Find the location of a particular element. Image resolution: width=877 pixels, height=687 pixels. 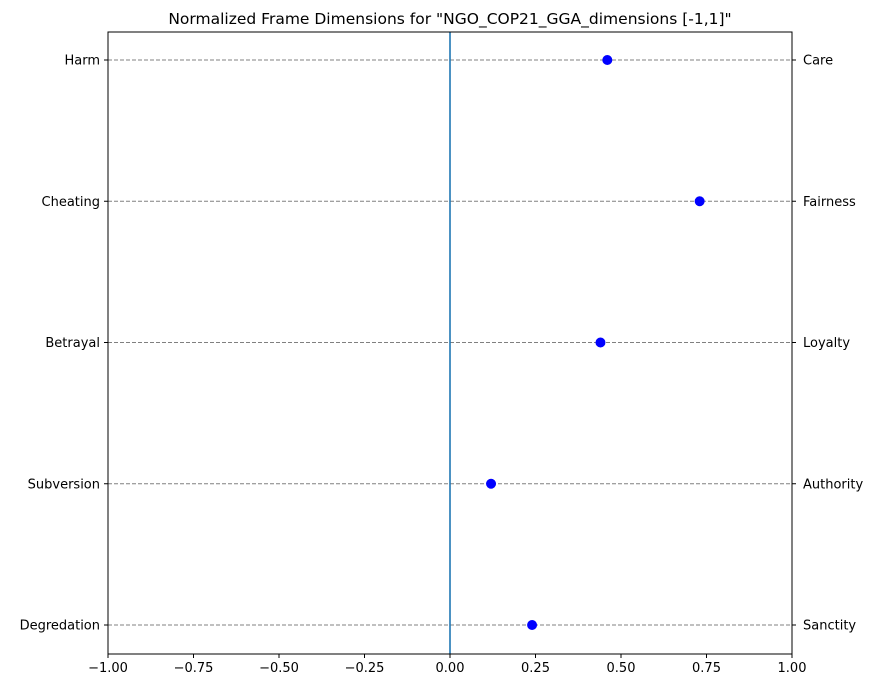

x-axis-ticks: −1.00 −0.75 −0.50 −0.25 0.00 0.25 0.50 0.75 1.00 is located at coordinates (447, 665).